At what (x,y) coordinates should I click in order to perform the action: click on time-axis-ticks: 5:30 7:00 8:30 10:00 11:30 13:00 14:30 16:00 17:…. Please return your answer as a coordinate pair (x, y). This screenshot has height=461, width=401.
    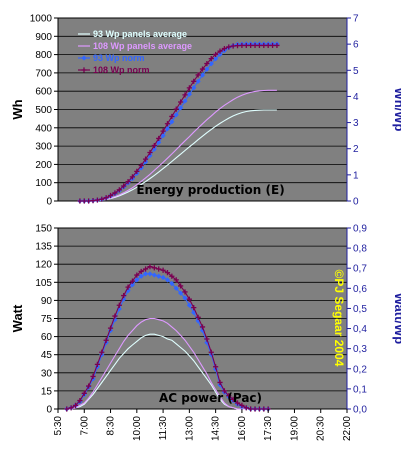
    Looking at the image, I should click on (203, 425).